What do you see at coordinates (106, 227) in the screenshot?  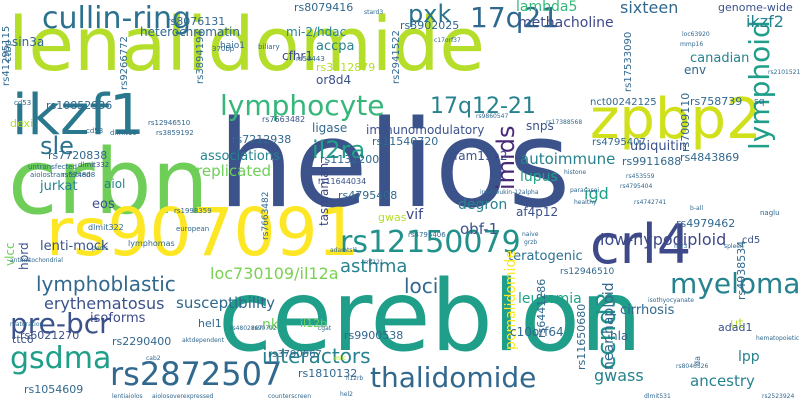 I see `word-european: dlmit322` at bounding box center [106, 227].